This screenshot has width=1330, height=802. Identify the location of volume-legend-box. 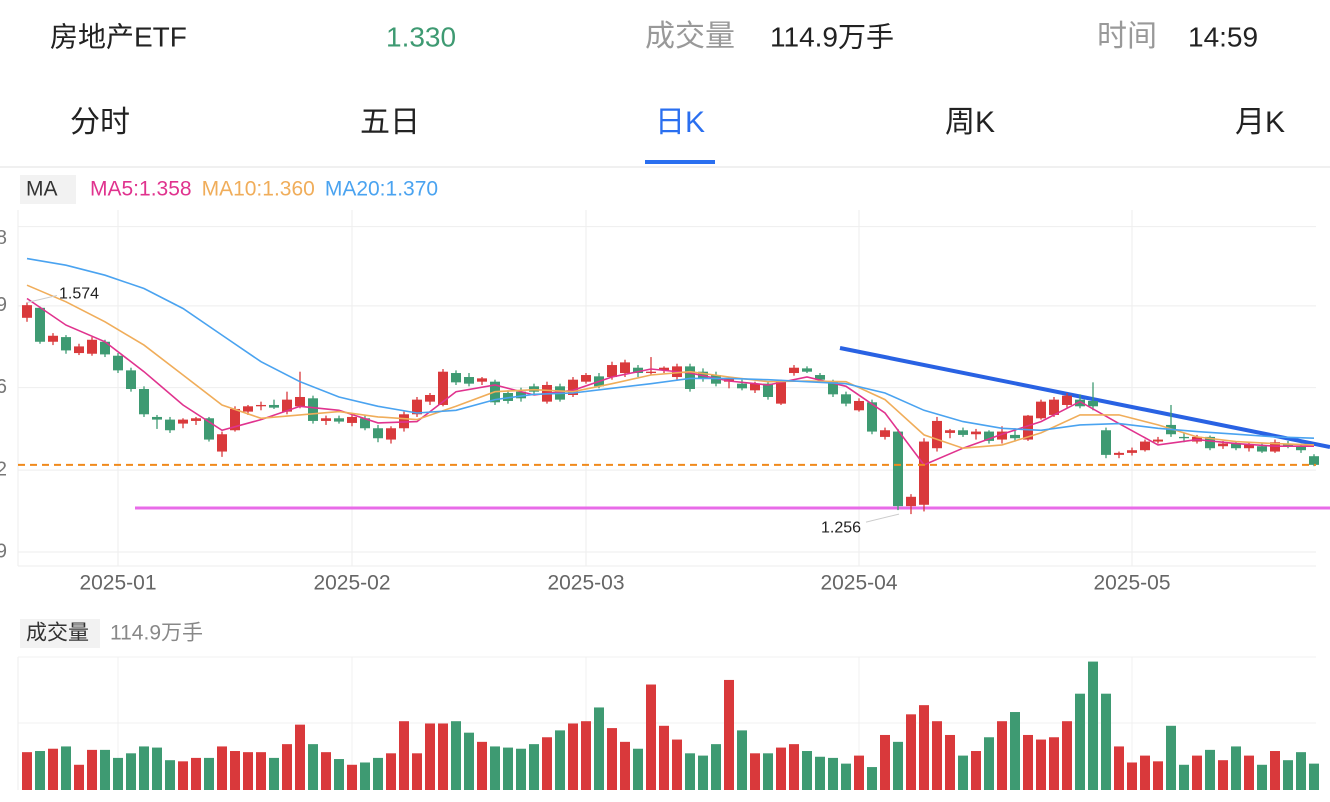
(60, 633).